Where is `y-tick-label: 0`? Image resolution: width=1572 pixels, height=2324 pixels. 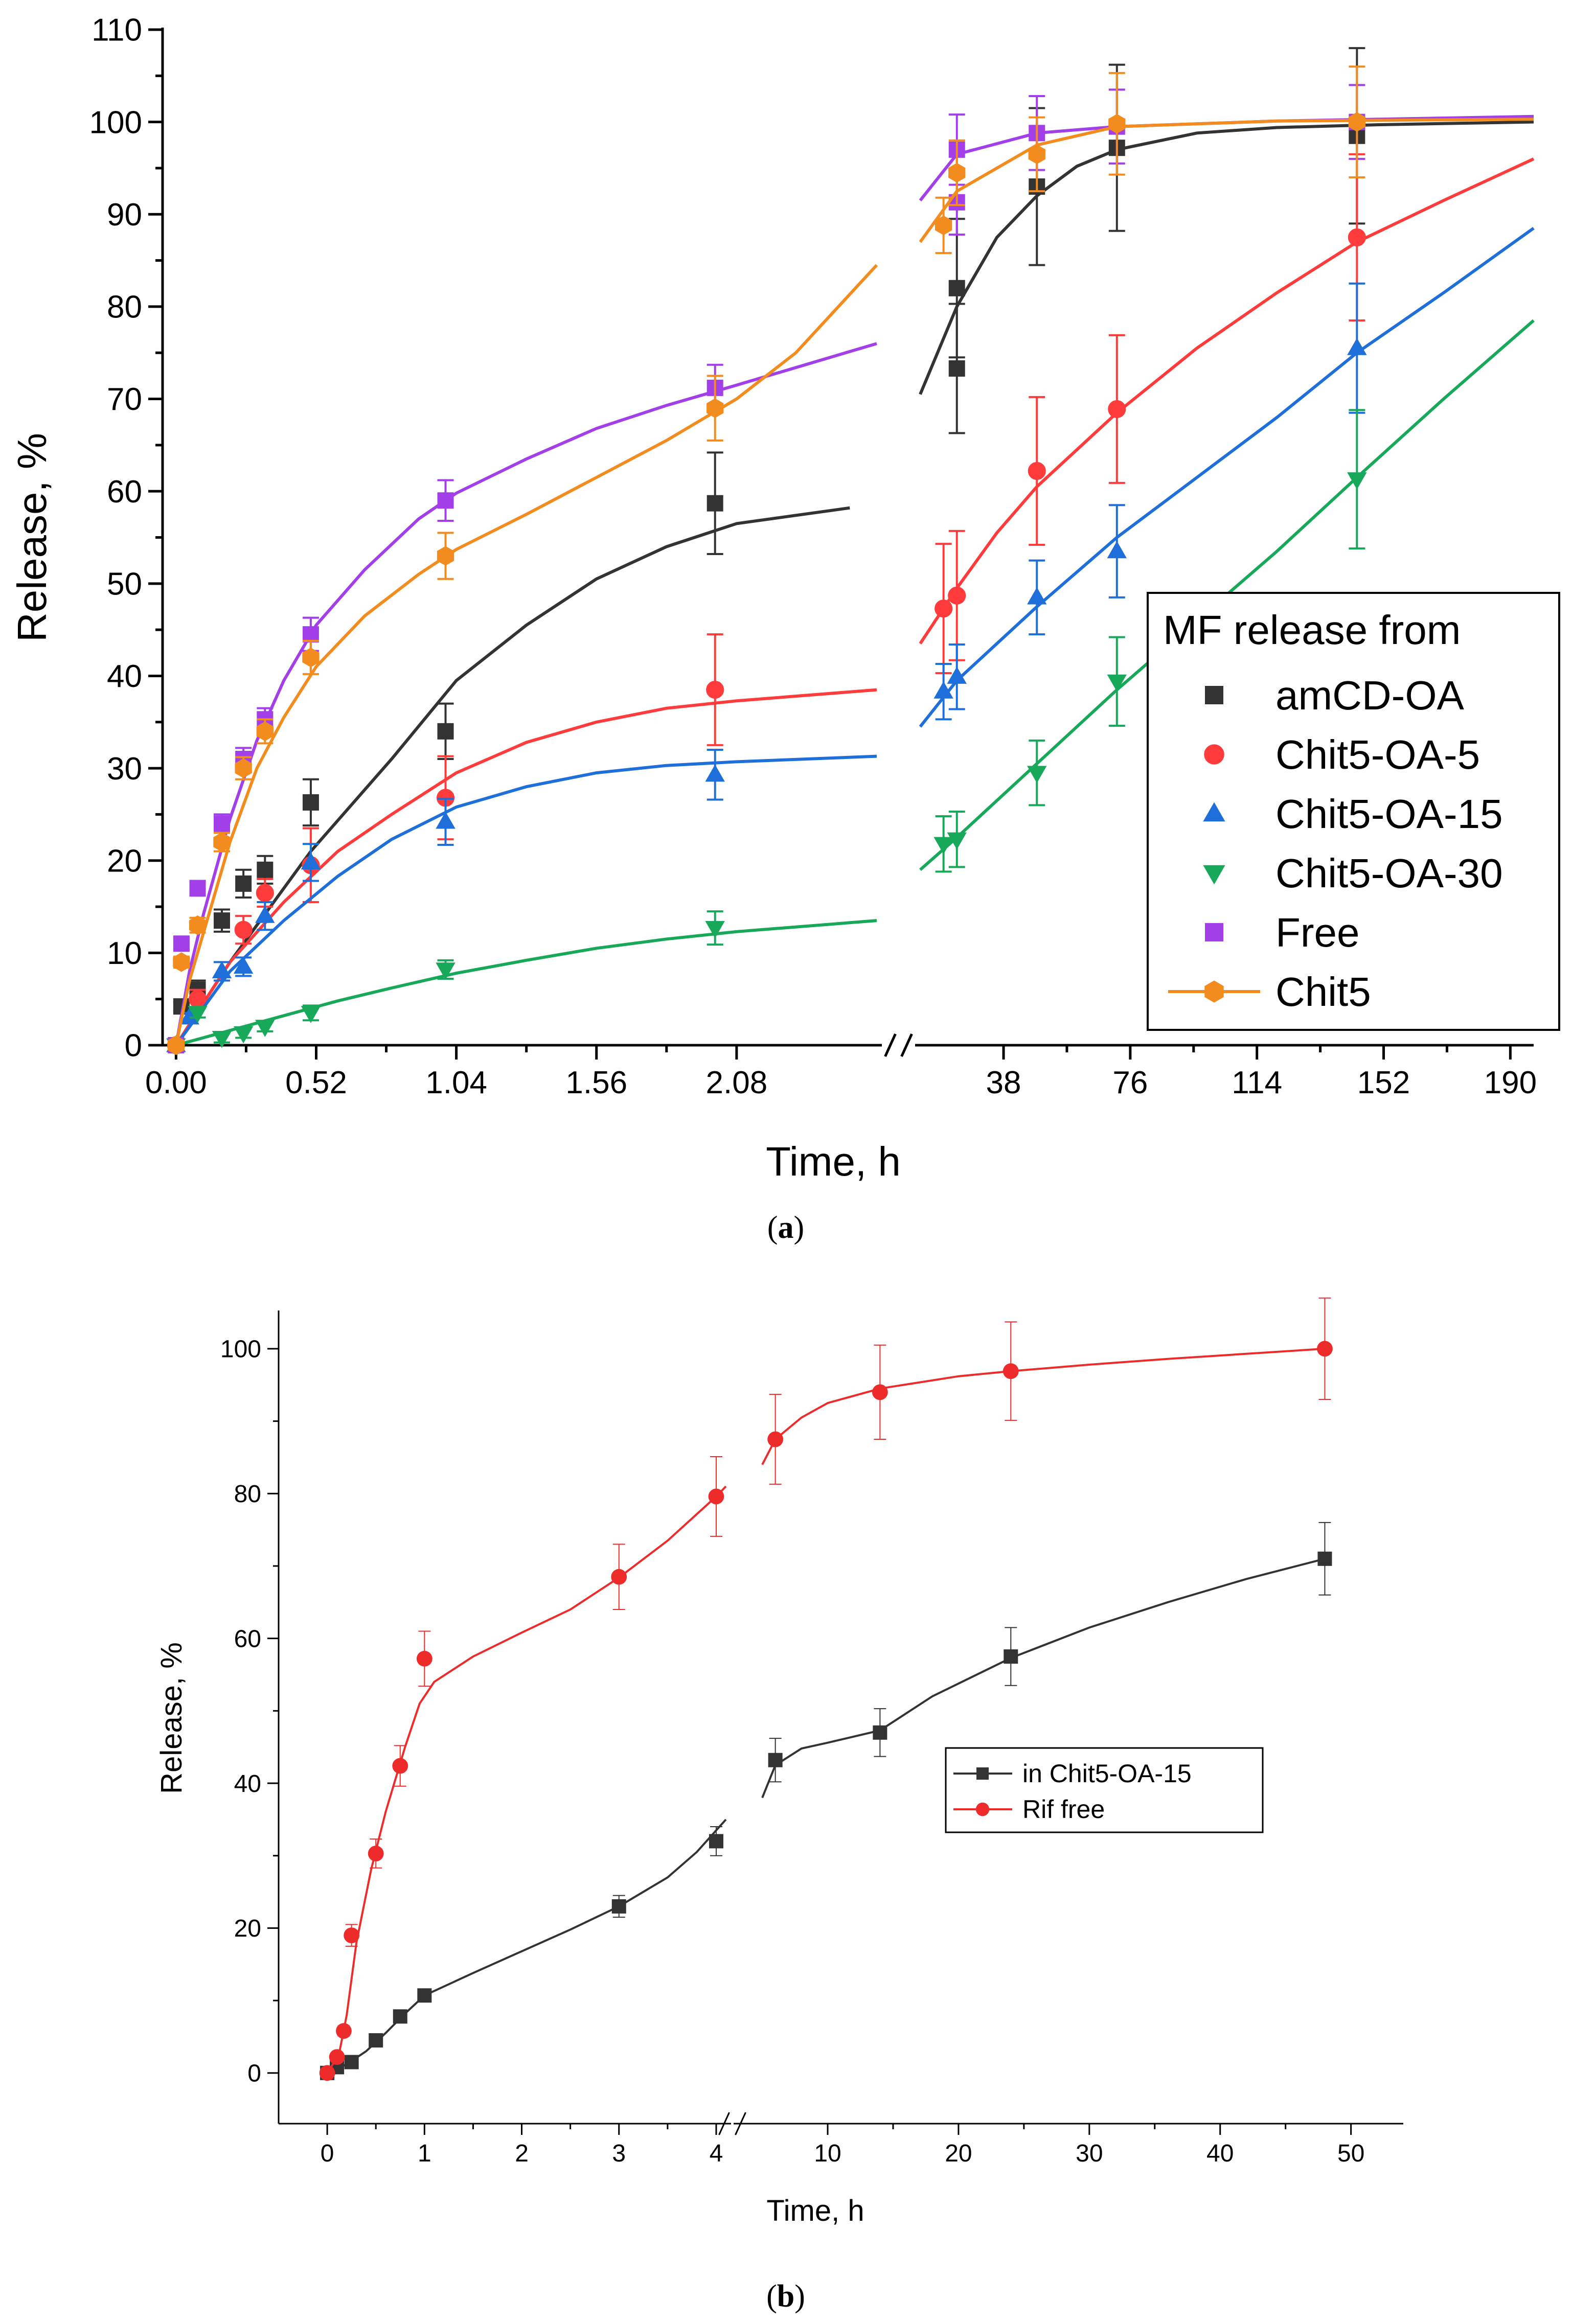 y-tick-label: 0 is located at coordinates (254, 2073).